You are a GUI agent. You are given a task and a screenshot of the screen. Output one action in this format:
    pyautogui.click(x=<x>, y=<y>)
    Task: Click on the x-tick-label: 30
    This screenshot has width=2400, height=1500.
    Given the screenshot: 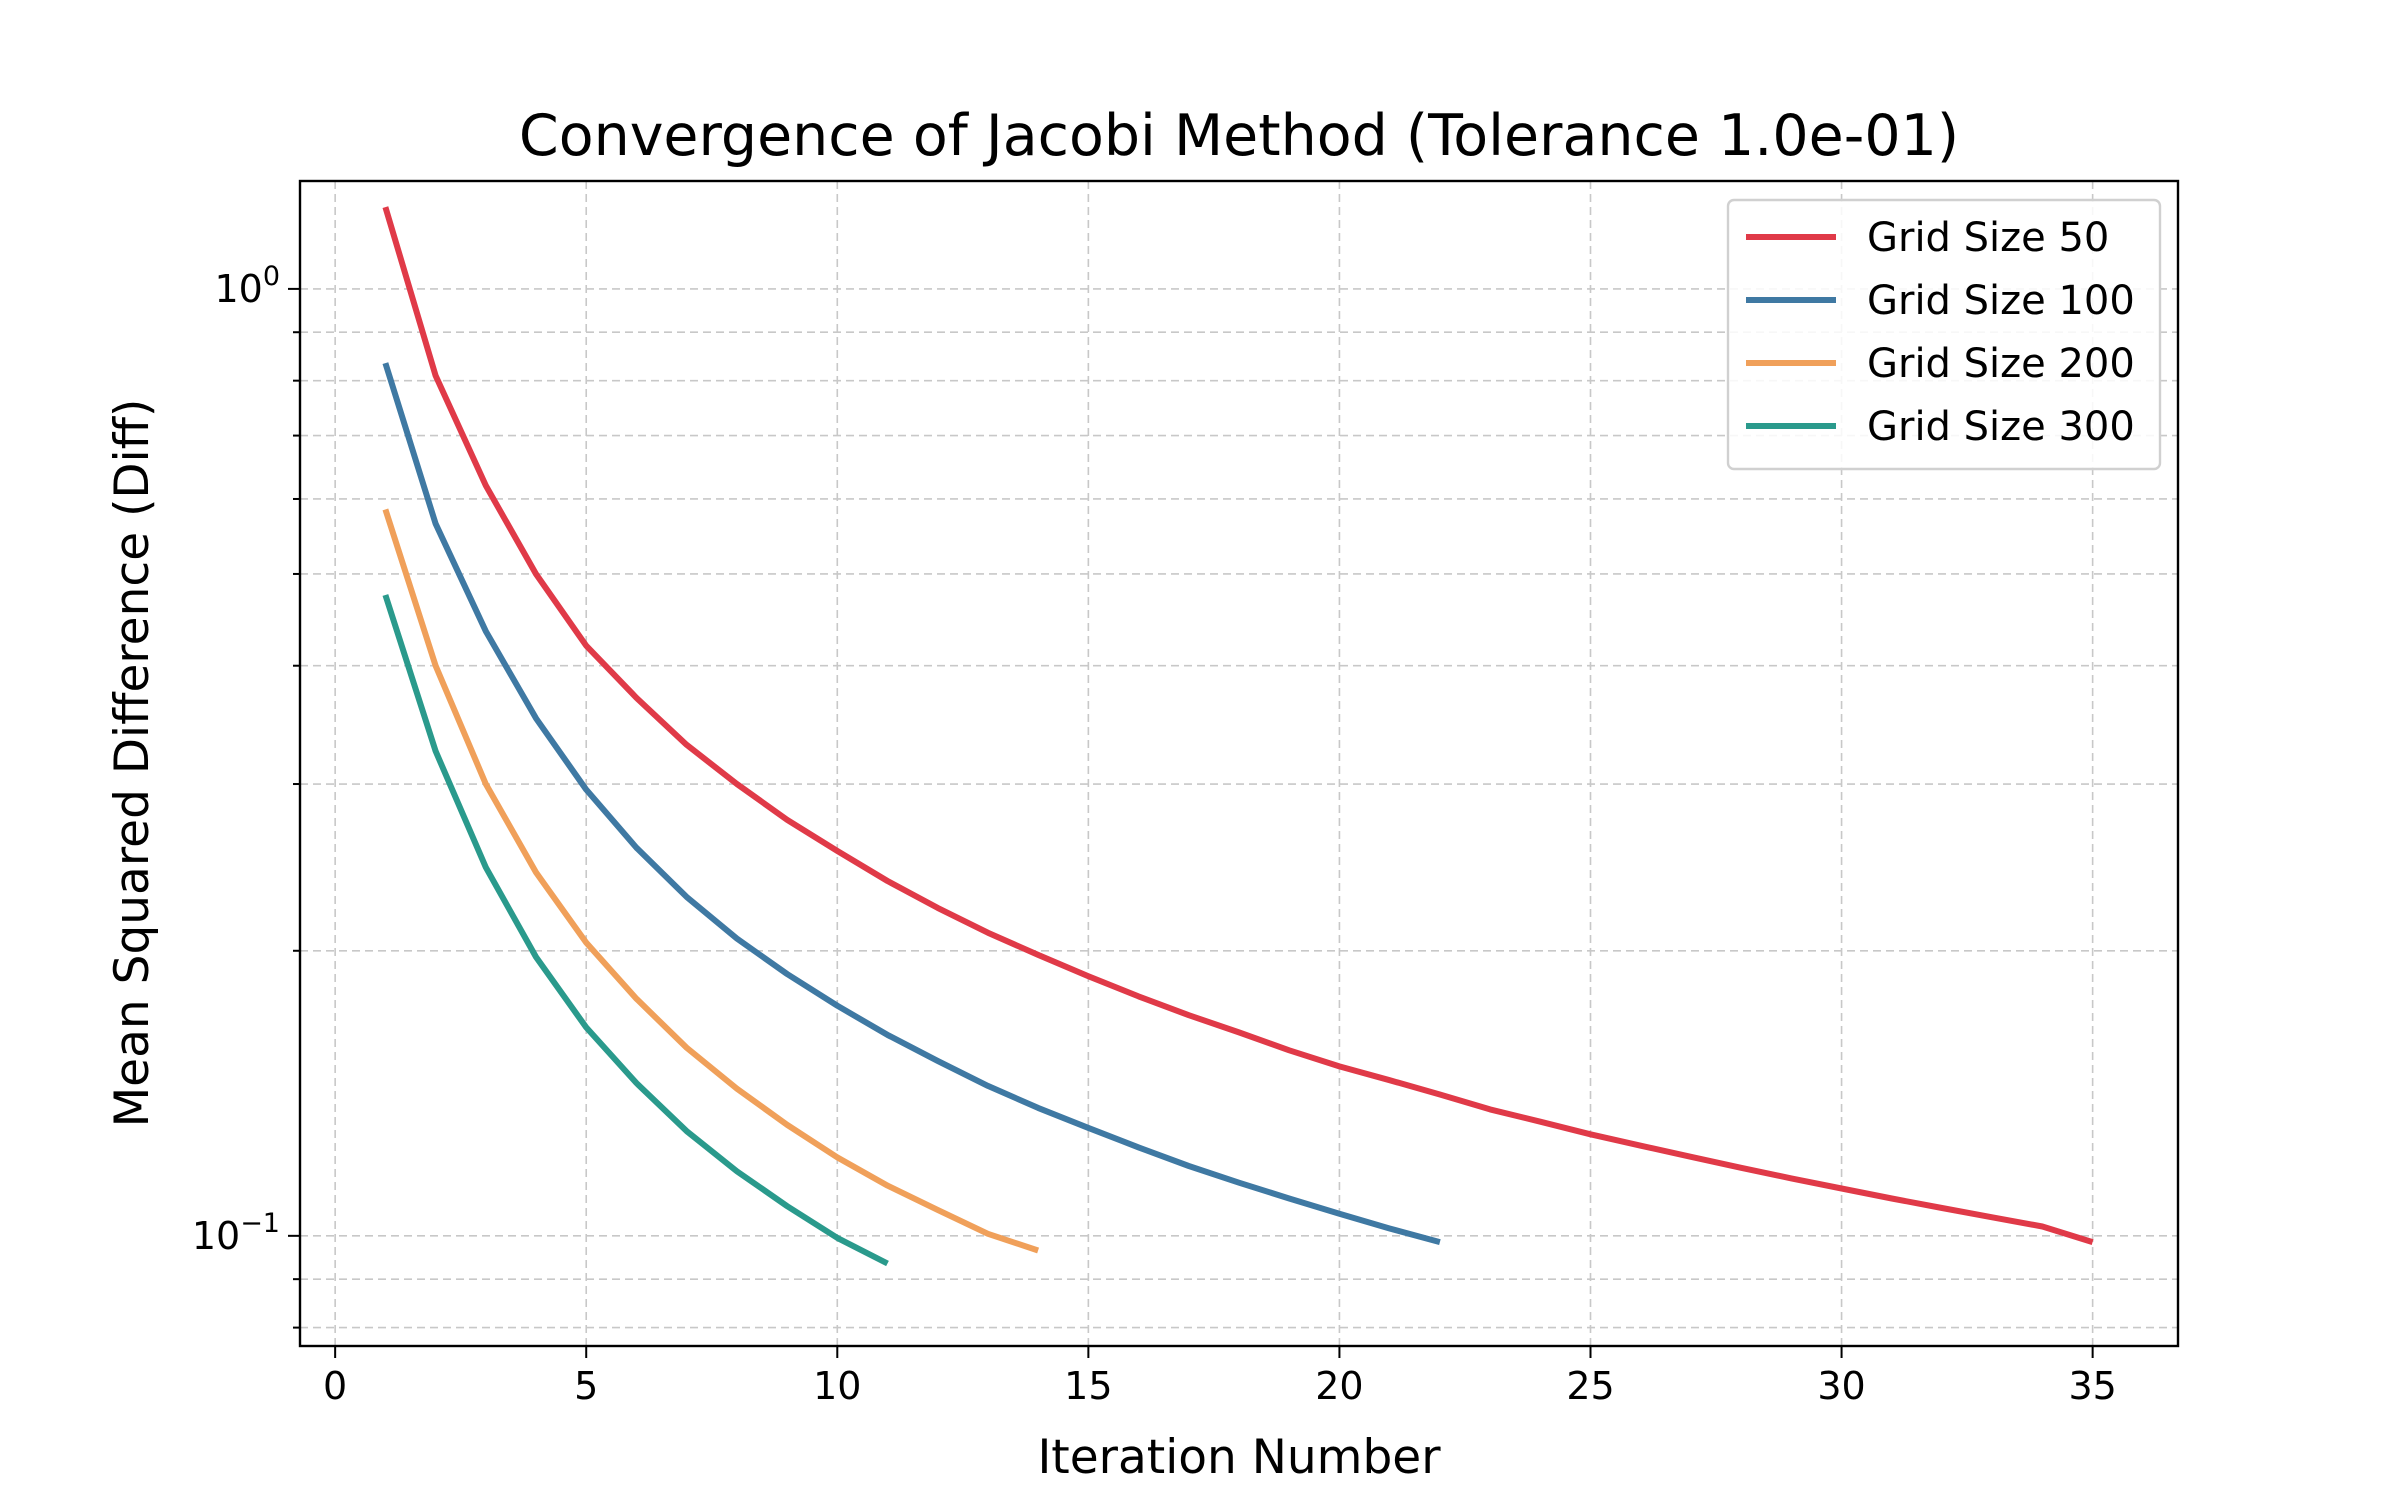 What is the action you would take?
    pyautogui.click(x=1841, y=1386)
    